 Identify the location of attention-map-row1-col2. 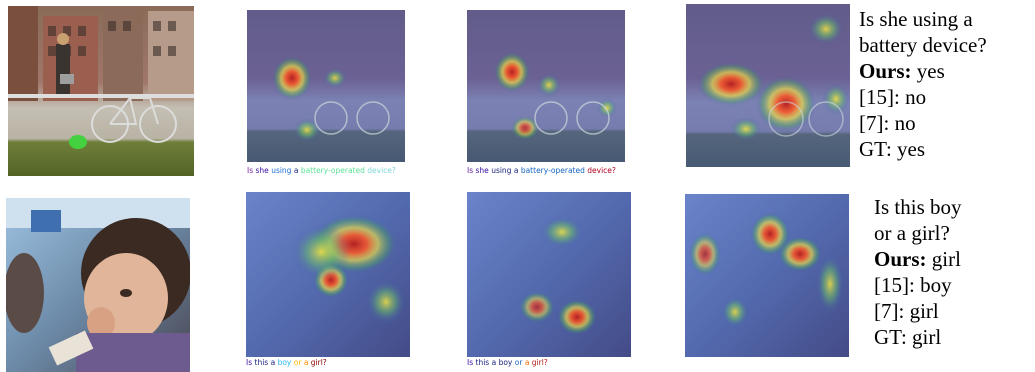
(326, 86).